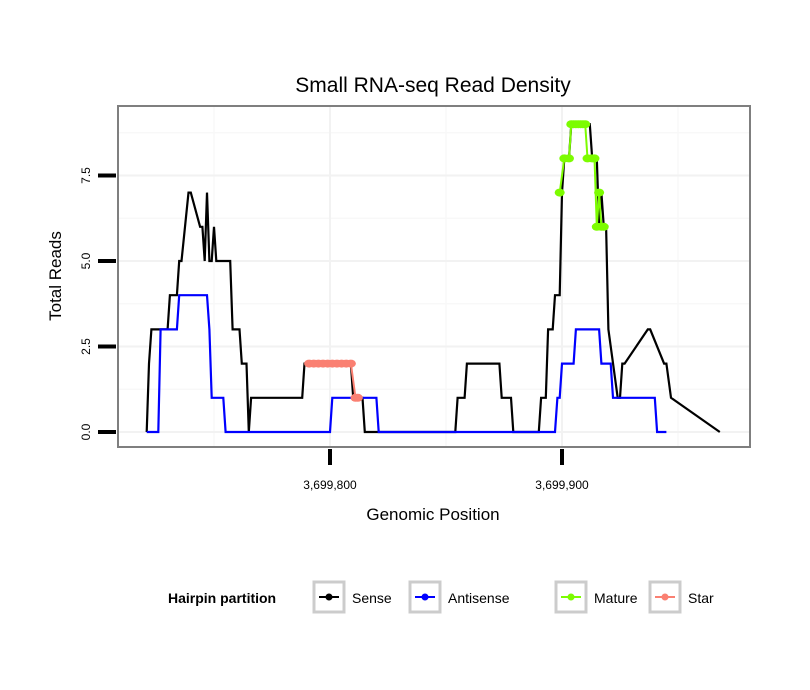 Image resolution: width=810 pixels, height=690 pixels. Describe the element at coordinates (372, 598) in the screenshot. I see `legend-label: Sense` at that location.